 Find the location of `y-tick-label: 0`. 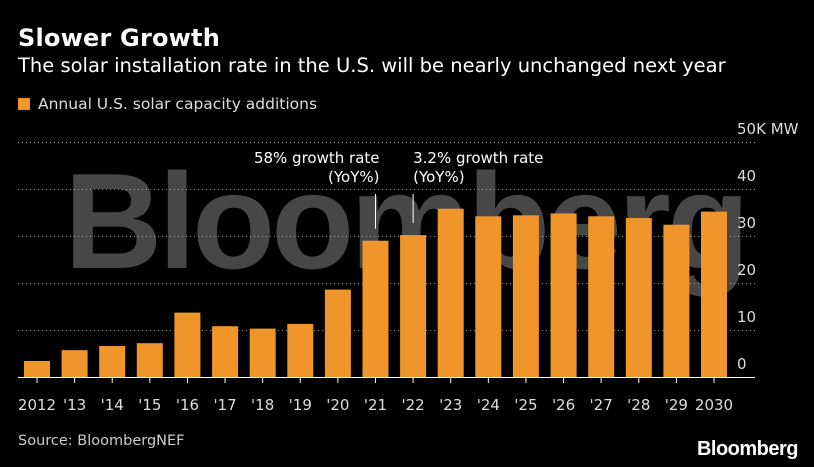

y-tick-label: 0 is located at coordinates (742, 364).